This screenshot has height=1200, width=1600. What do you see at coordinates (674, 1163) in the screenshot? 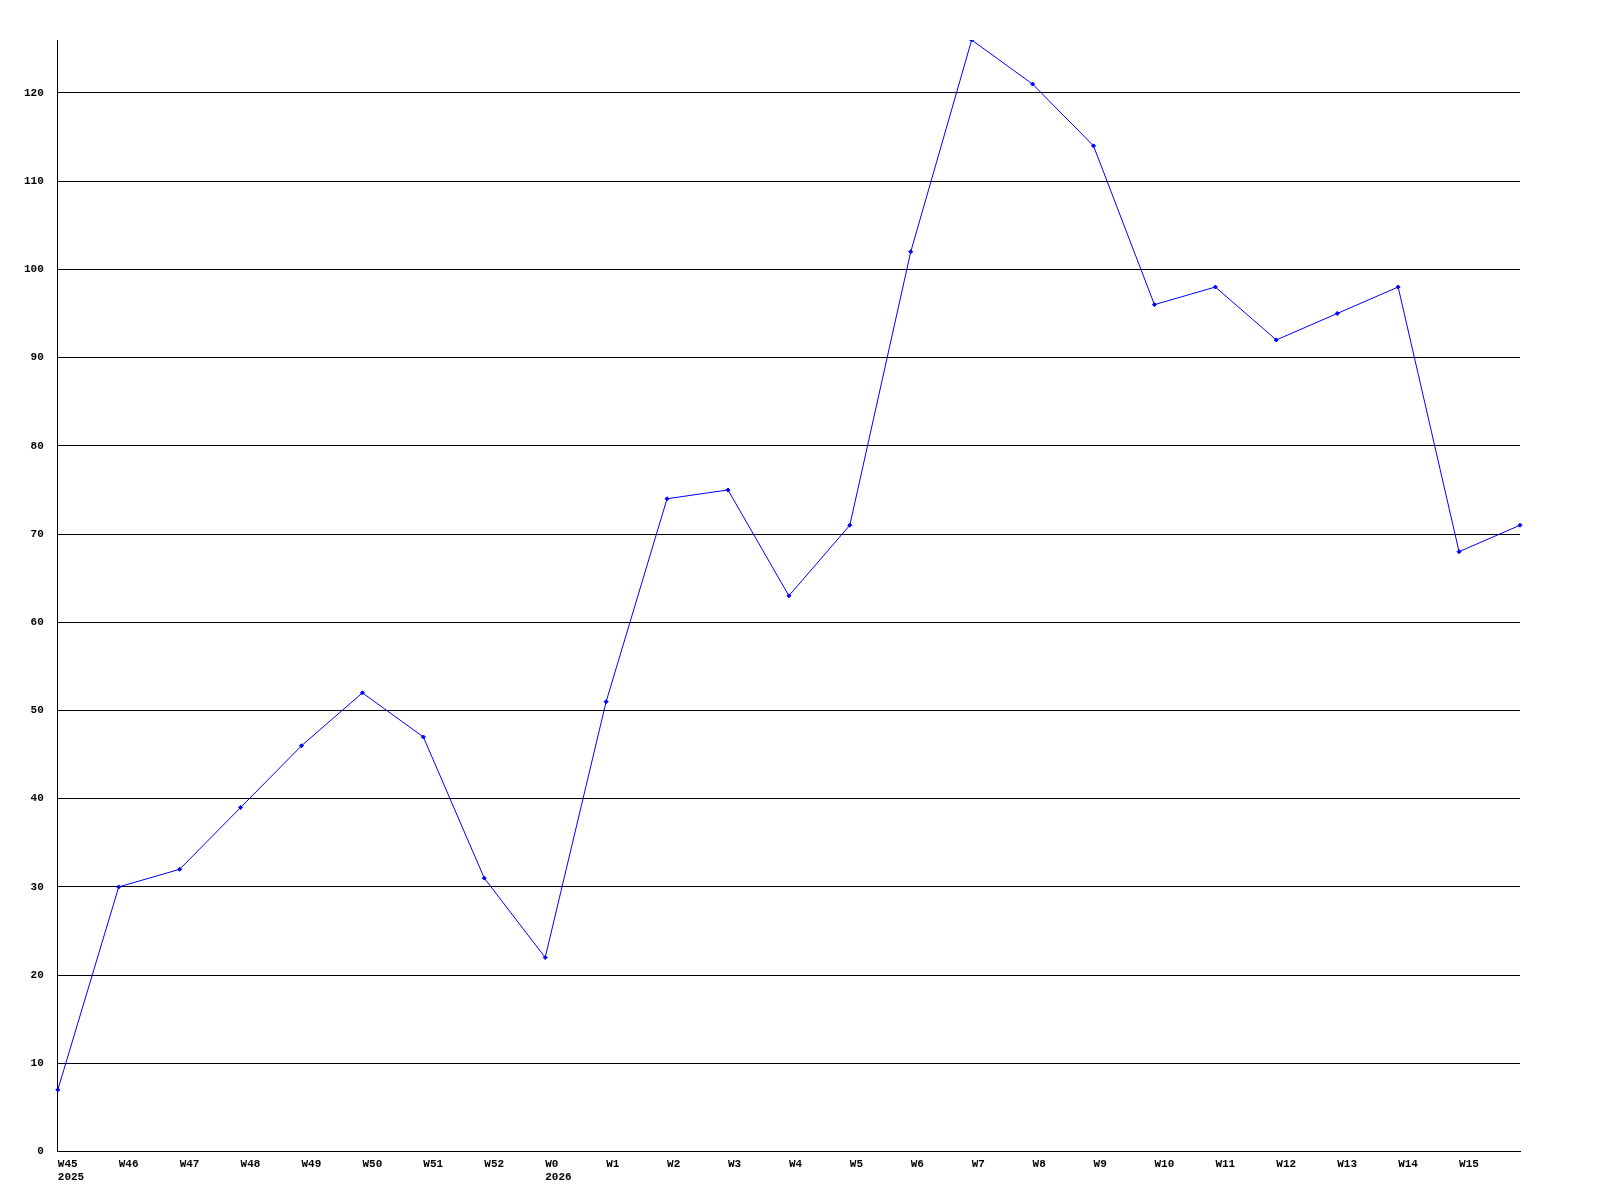
I see `x-tick-label: W2` at bounding box center [674, 1163].